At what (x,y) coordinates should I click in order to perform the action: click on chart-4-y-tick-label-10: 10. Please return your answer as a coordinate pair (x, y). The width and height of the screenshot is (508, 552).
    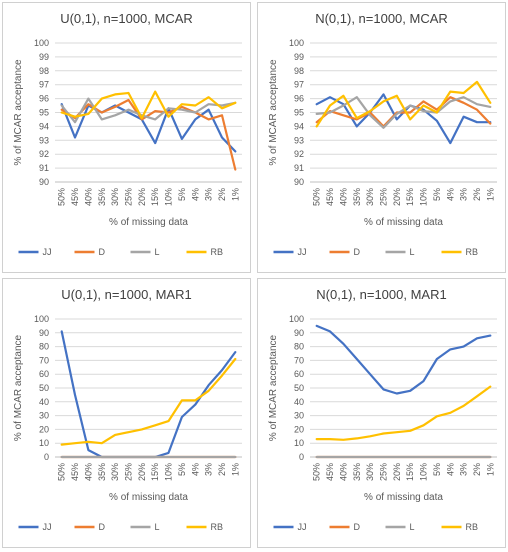
    Looking at the image, I should click on (299, 443).